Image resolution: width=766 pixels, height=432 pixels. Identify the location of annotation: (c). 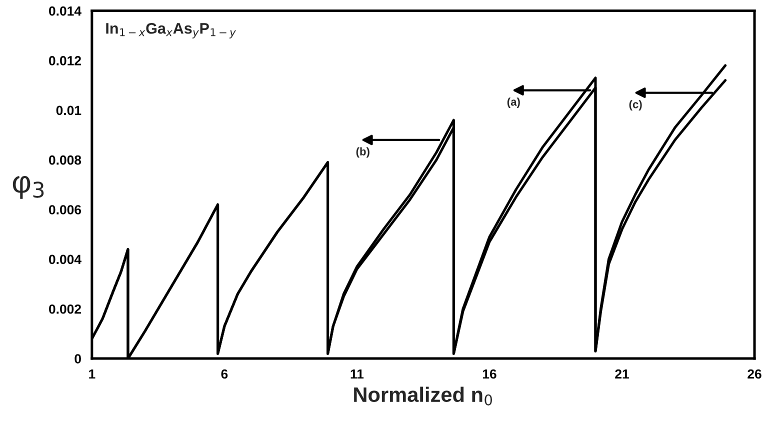
(635, 105).